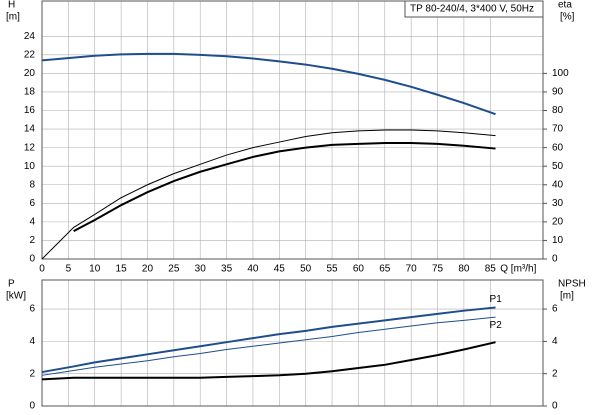 Image resolution: width=593 pixels, height=415 pixels. Describe the element at coordinates (558, 92) in the screenshot. I see `y2-tick-label: 90` at that location.